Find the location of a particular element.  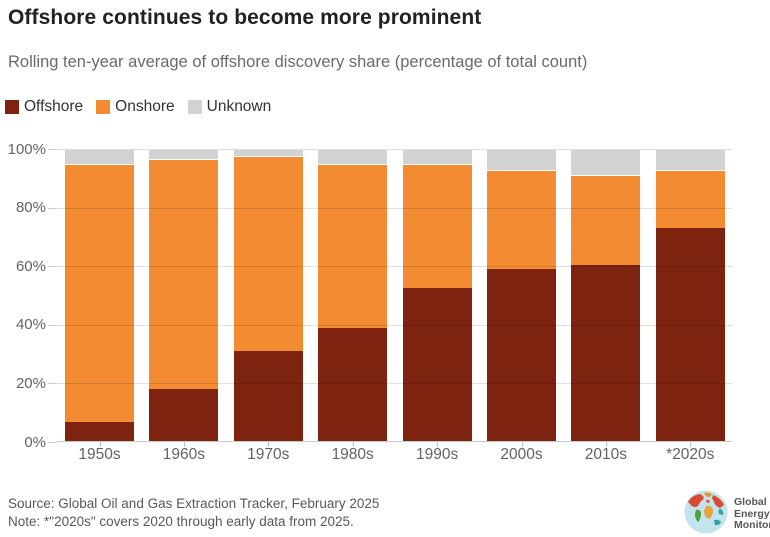

legend-swatch-unknown is located at coordinates (194, 107).